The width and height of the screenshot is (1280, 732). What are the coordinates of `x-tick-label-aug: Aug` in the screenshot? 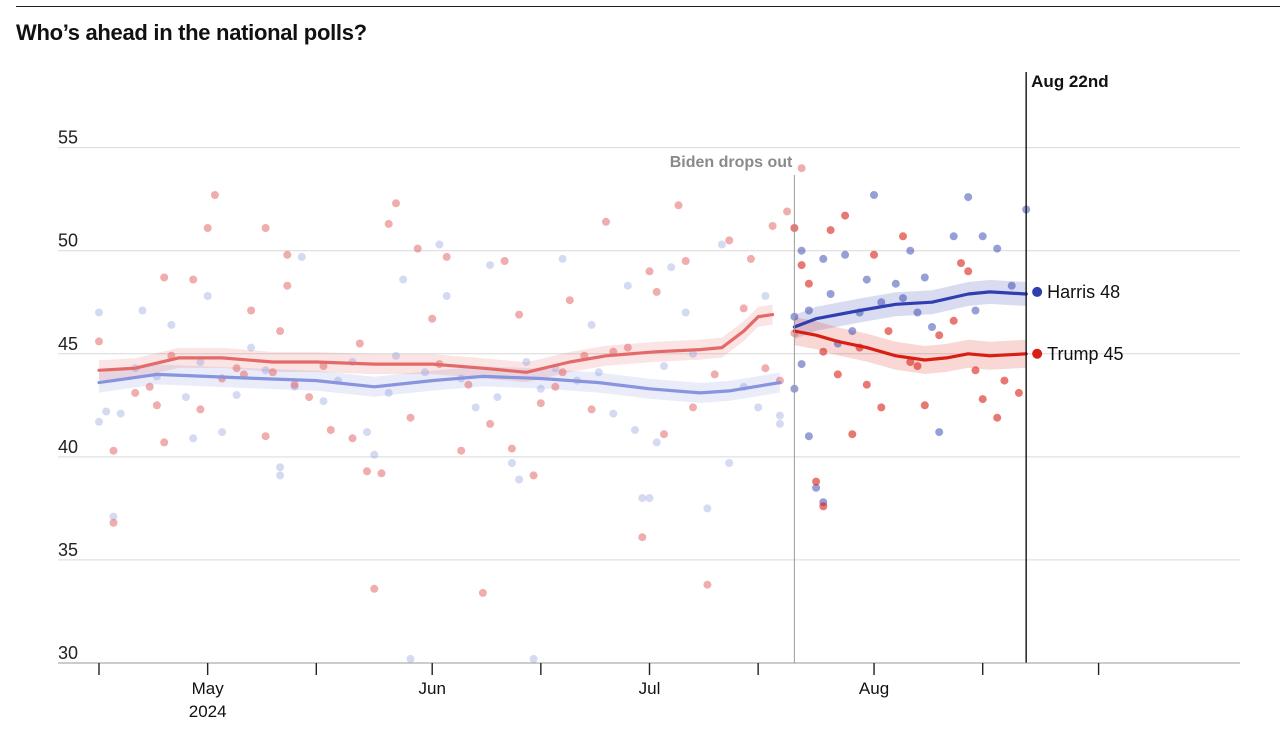 It's located at (874, 688).